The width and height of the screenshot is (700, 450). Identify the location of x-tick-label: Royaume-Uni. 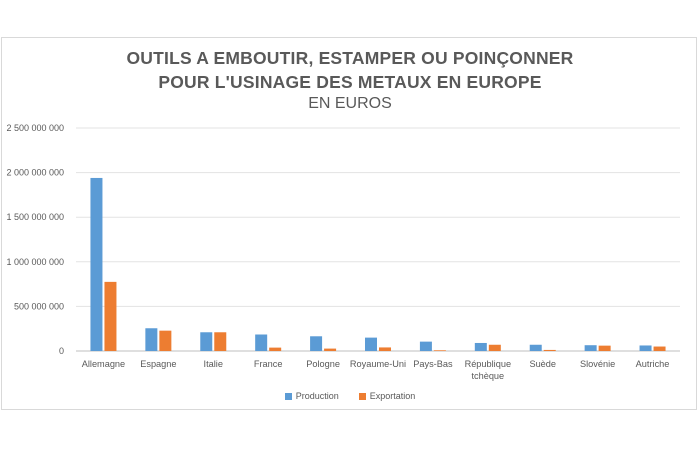
(378, 364).